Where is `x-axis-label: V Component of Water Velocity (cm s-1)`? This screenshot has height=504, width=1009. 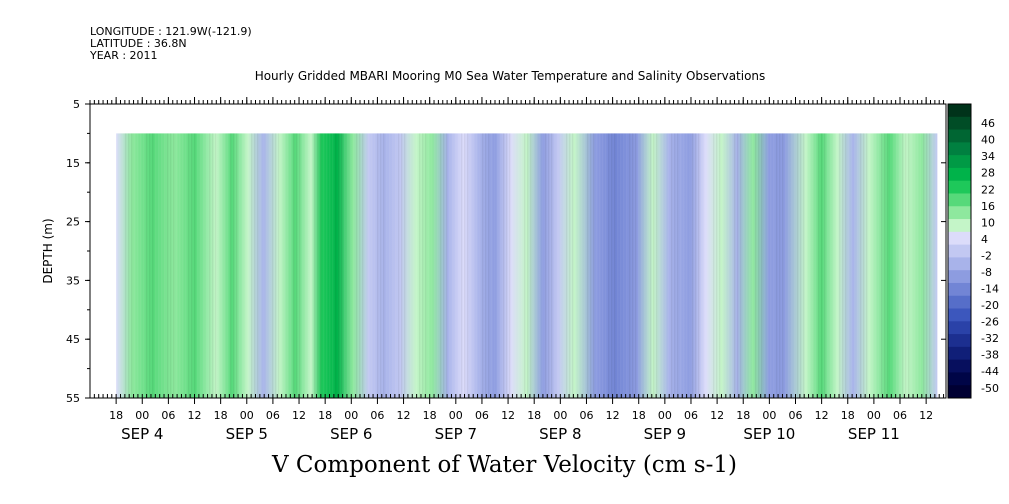
x-axis-label: V Component of Water Velocity (cm s-1) is located at coordinates (504, 465).